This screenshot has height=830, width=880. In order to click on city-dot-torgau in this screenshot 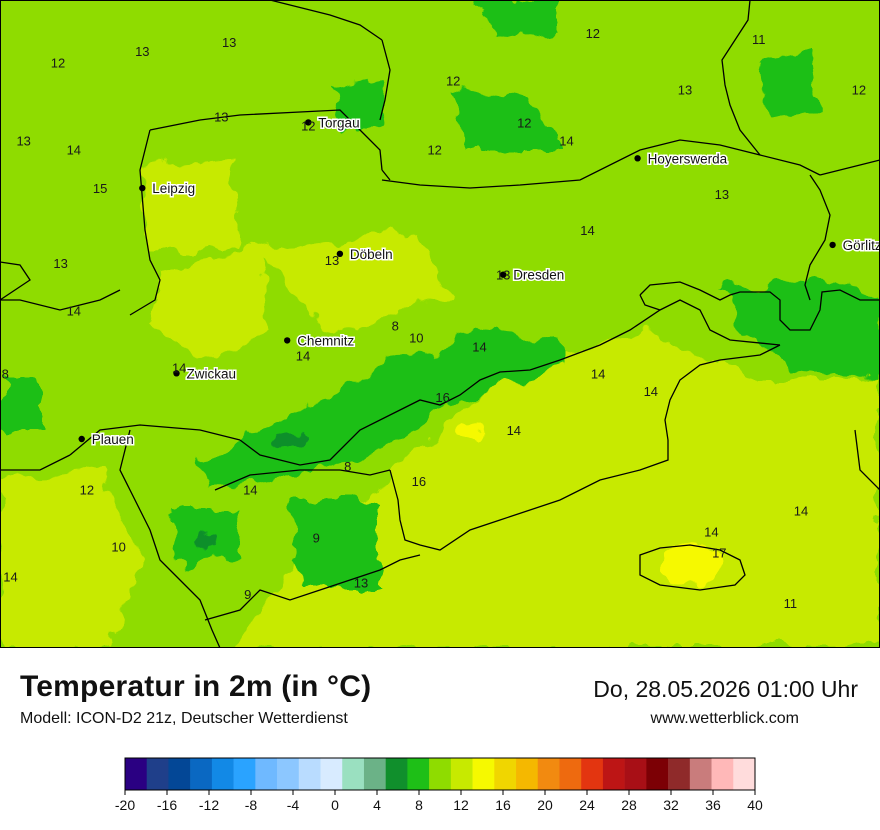, I will do `click(308, 122)`.